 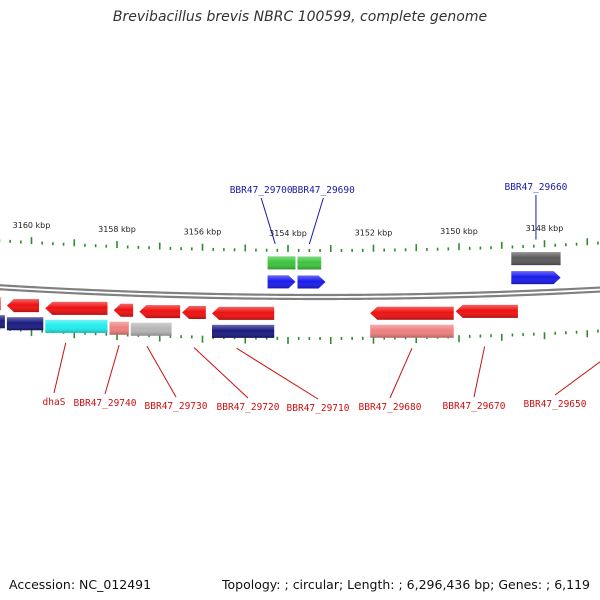 I want to click on length: Length: 6,296,436 bp, so click(x=414, y=584).